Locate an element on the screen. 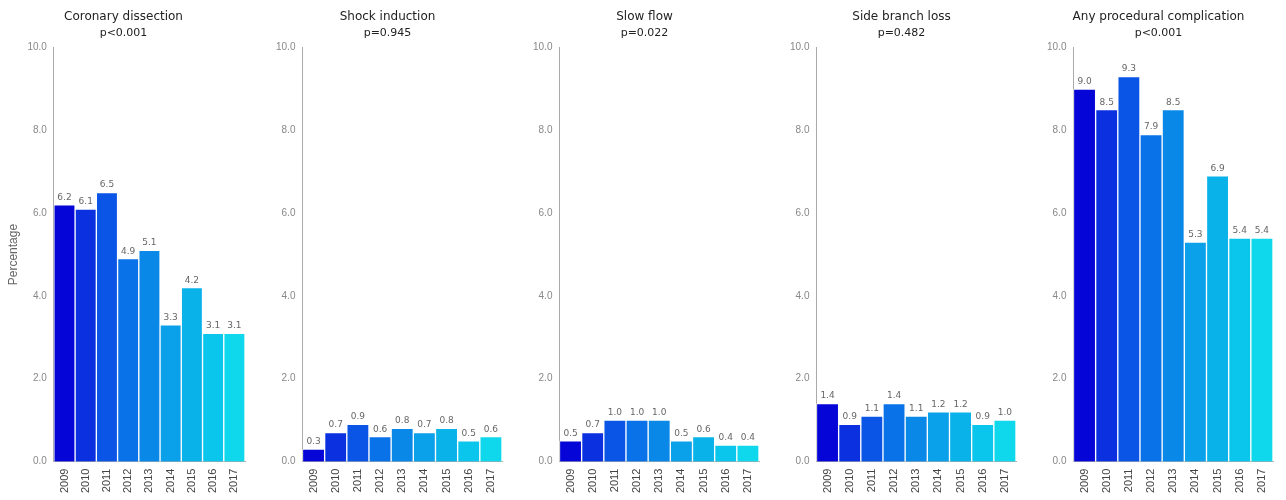  data-label: 4.2 is located at coordinates (192, 279).